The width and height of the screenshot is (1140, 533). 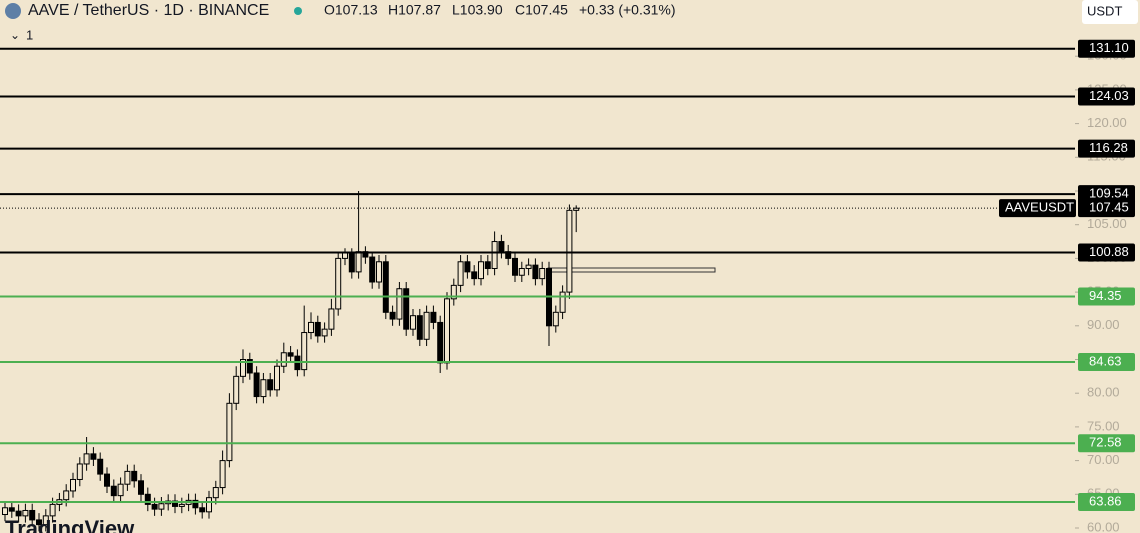 I want to click on level-label: 124.03, so click(x=1109, y=95).